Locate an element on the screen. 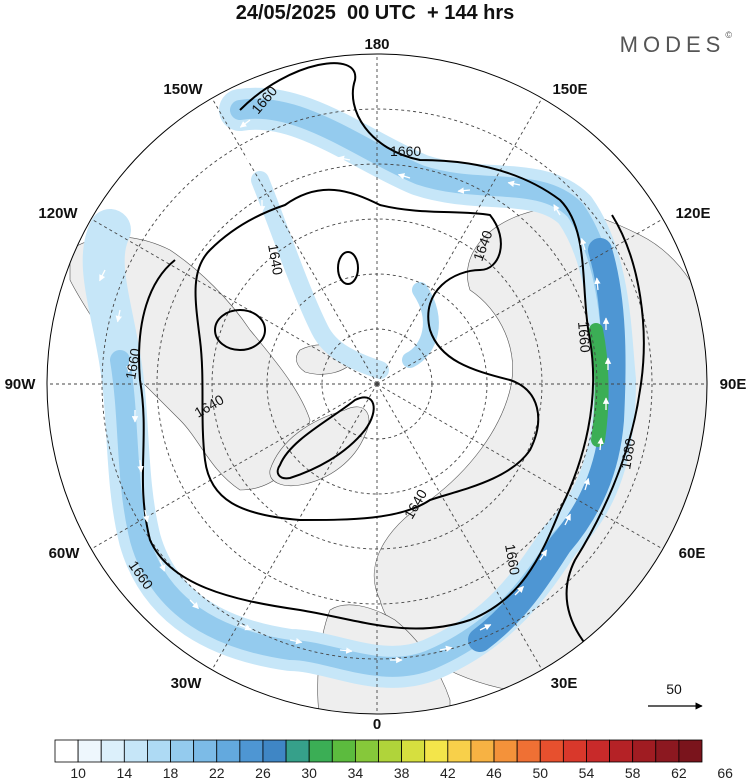 The width and height of the screenshot is (750, 782). lon-label-90w: 90W is located at coordinates (21, 384).